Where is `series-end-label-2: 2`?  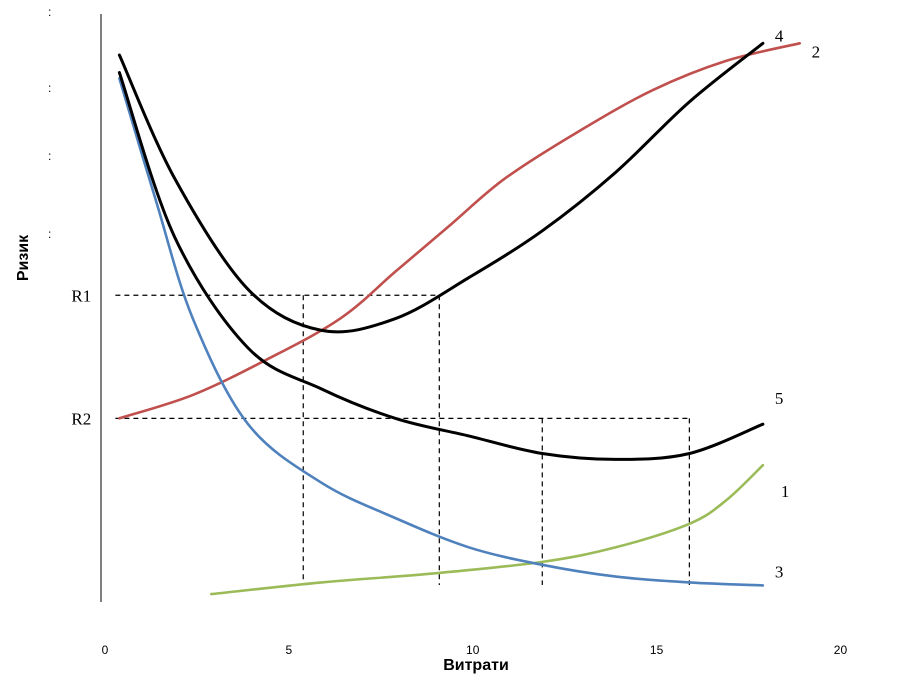
series-end-label-2: 2 is located at coordinates (816, 51).